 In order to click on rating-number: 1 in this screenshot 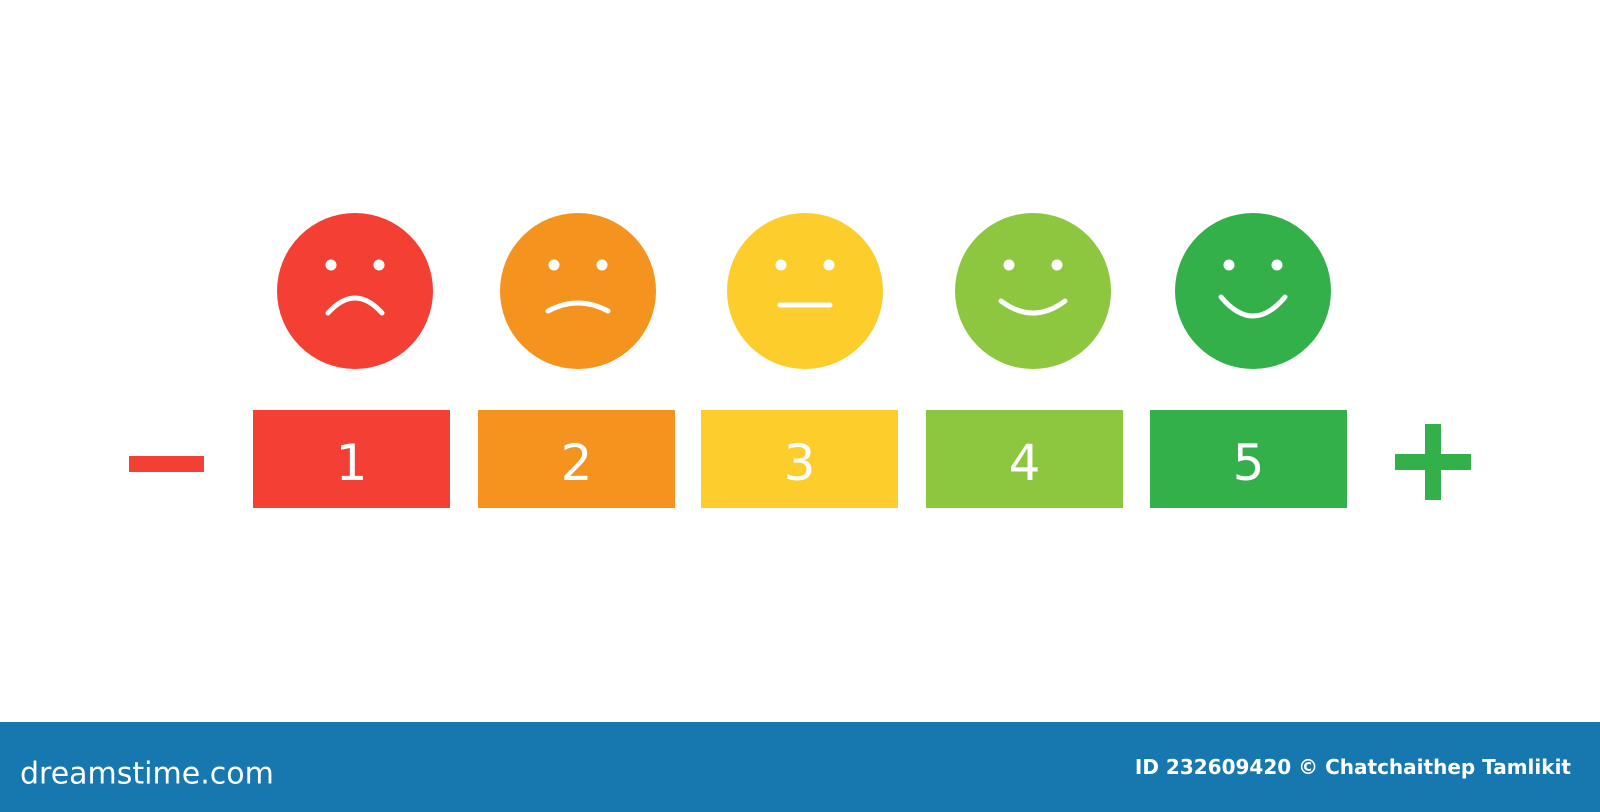, I will do `click(352, 463)`.